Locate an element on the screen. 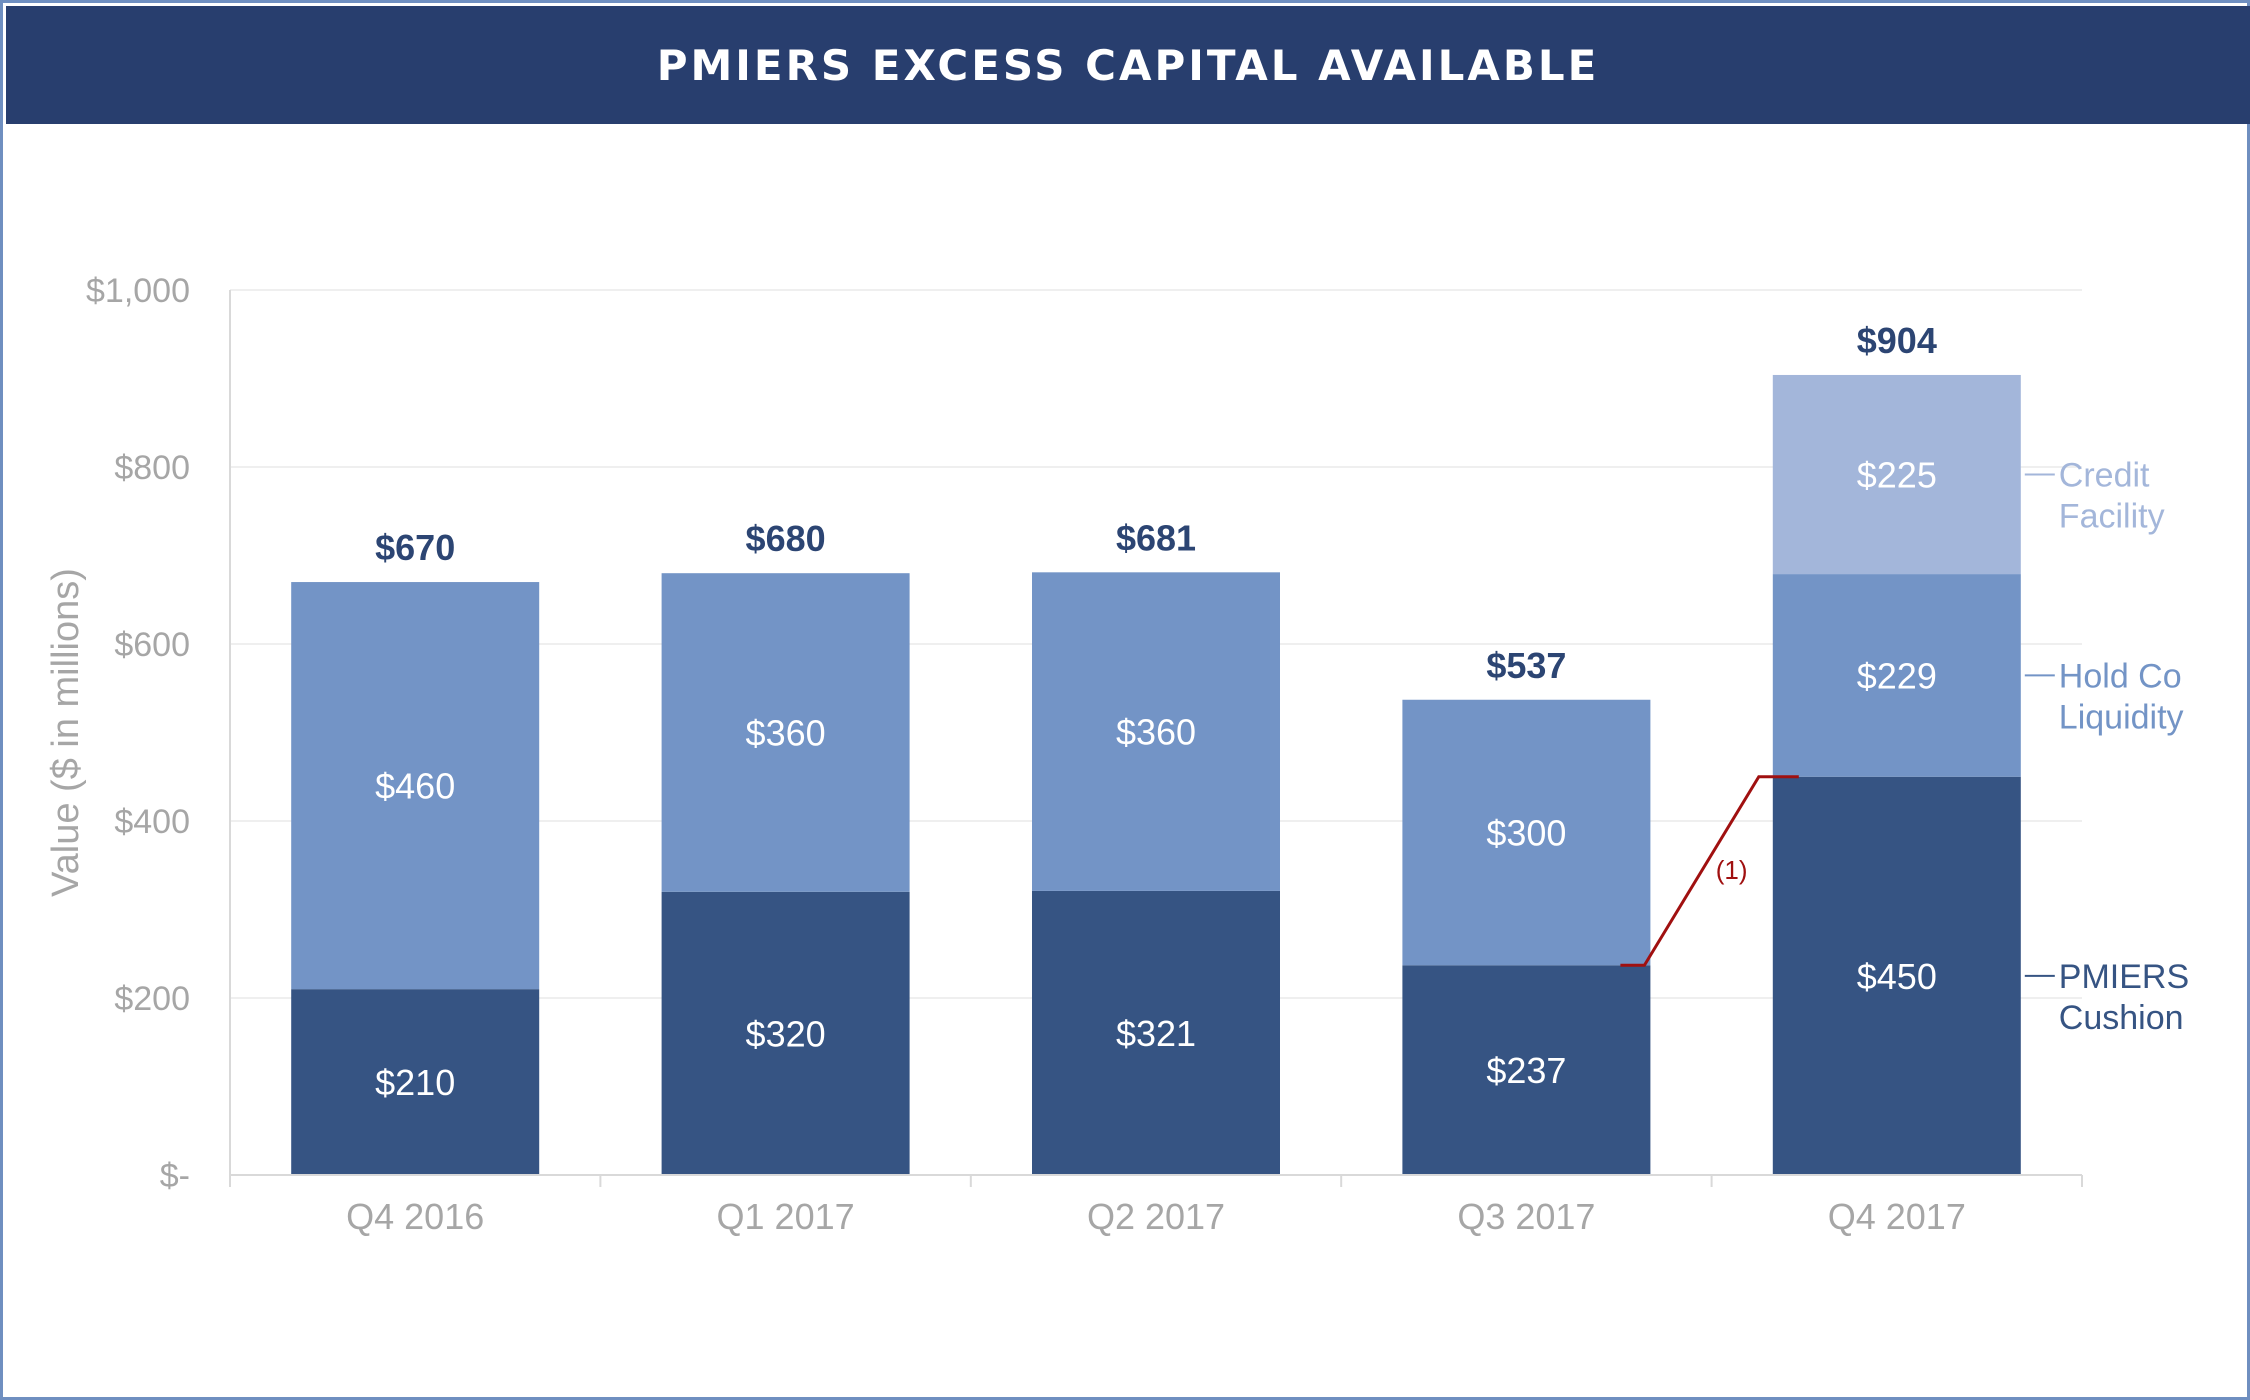  bar-total-label: $681 is located at coordinates (1156, 537).